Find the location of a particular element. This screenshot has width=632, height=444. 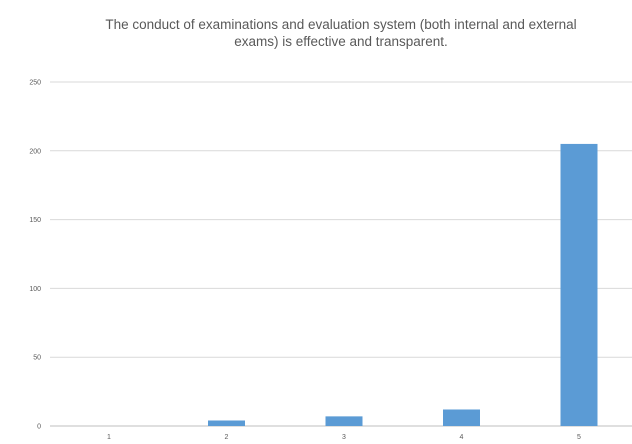

y-tick-label: 150 is located at coordinates (35, 220).